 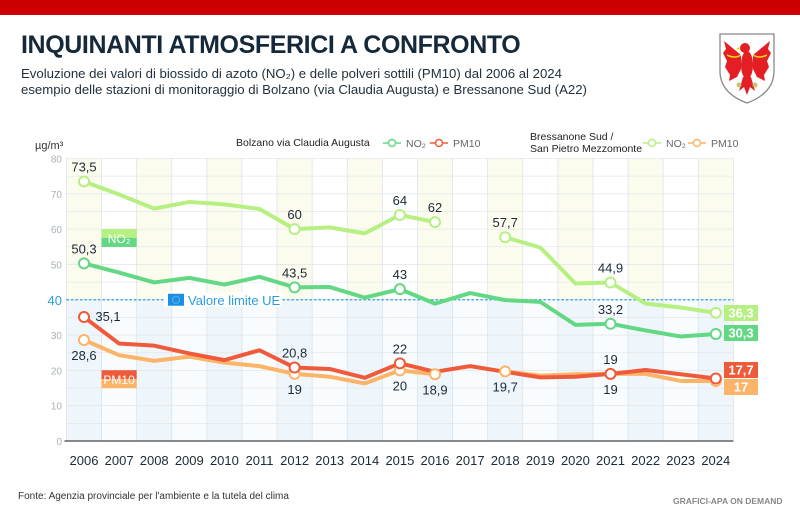 What do you see at coordinates (57, 265) in the screenshot?
I see `y-tick-label: 50` at bounding box center [57, 265].